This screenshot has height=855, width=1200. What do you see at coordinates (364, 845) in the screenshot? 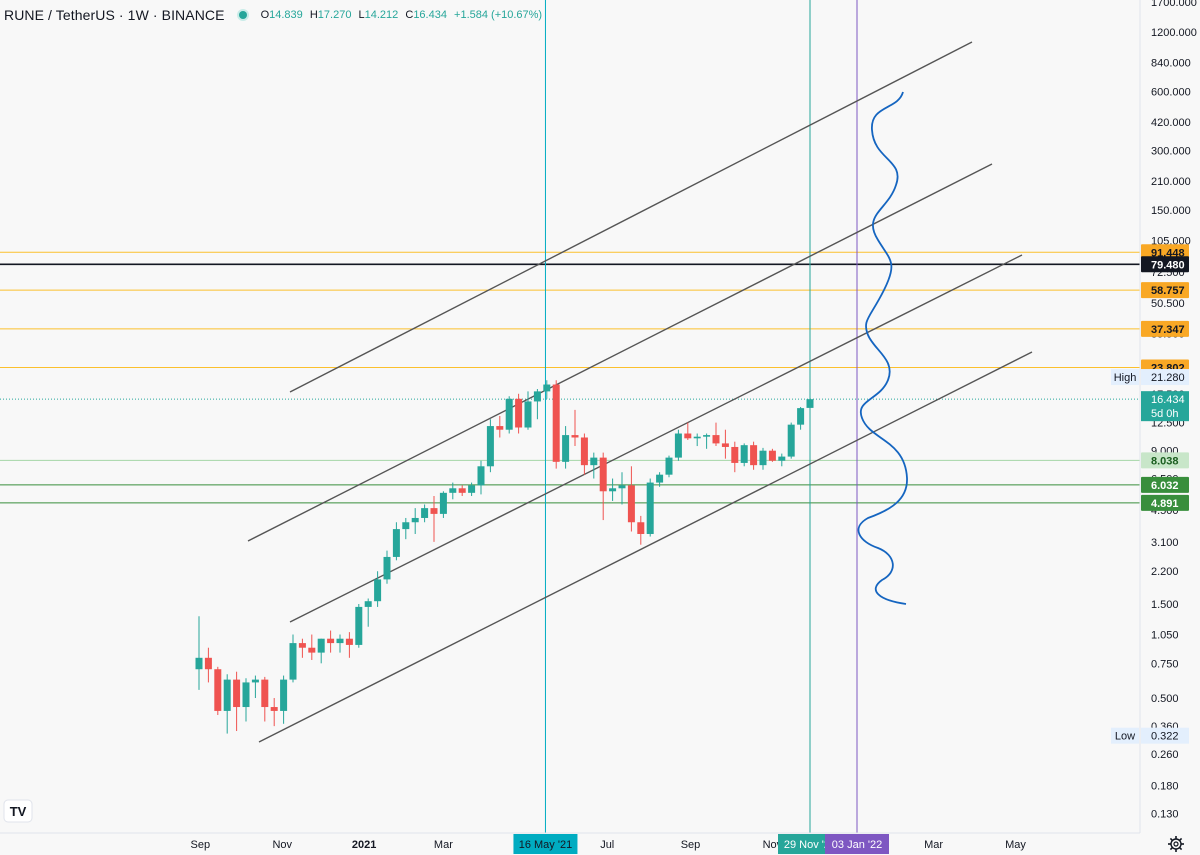
I see `x-tick-label: 2021` at bounding box center [364, 845].